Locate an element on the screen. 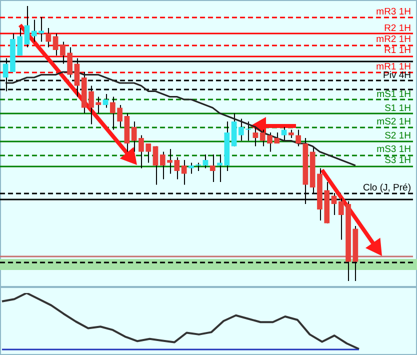  ref-line-label: S2 1H is located at coordinates (398, 136).